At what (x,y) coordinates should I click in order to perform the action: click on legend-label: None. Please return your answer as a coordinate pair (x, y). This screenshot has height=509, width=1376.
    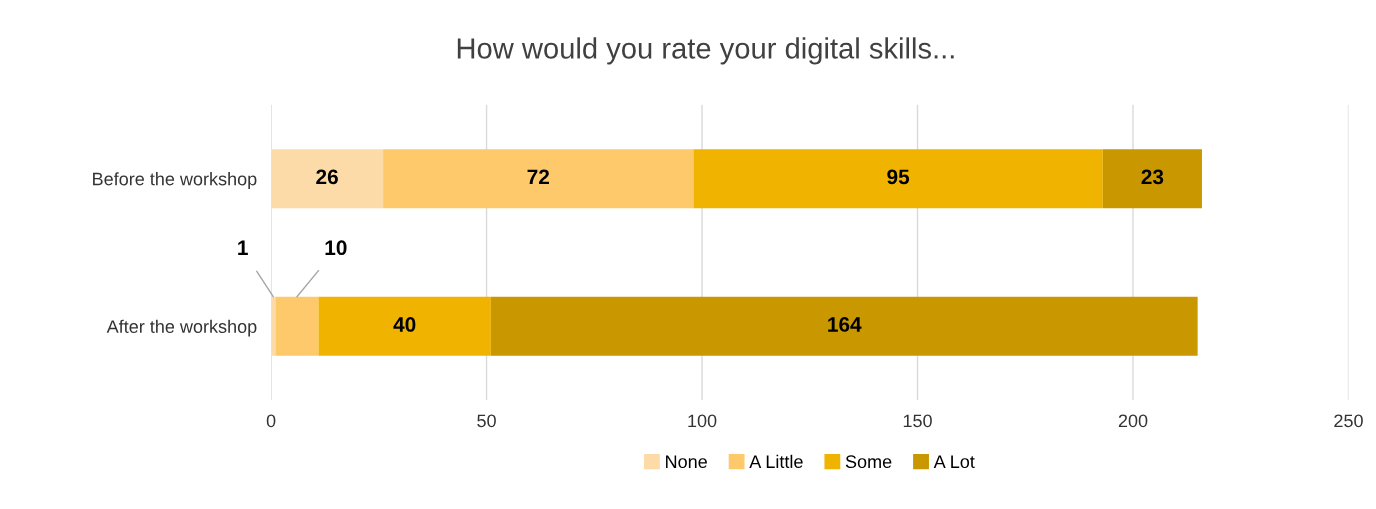
    Looking at the image, I should click on (686, 462).